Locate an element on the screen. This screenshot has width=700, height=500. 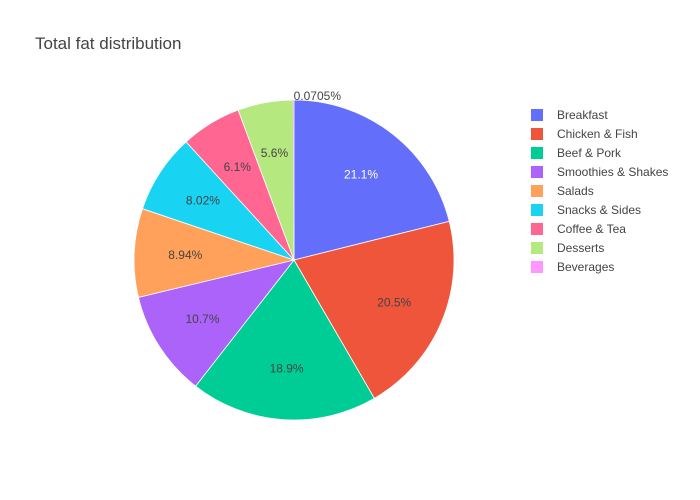
slice-label-smoothies-shakes: 10.7% is located at coordinates (203, 319).